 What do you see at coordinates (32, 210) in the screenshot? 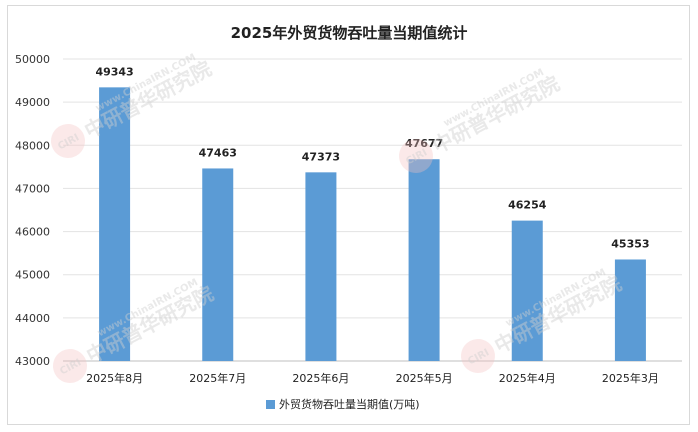
I see `y-axis-ticks: 43000 44000 45000 46000 47000 48000 49000 50000` at bounding box center [32, 210].